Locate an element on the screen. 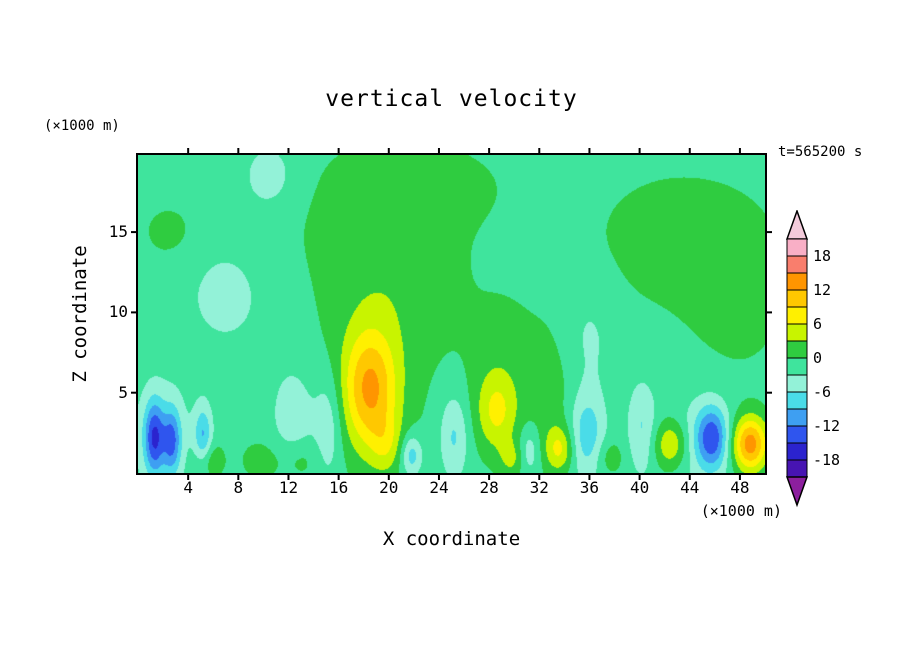 This screenshot has width=904, height=654. colorbar-label: -18 is located at coordinates (827, 460).